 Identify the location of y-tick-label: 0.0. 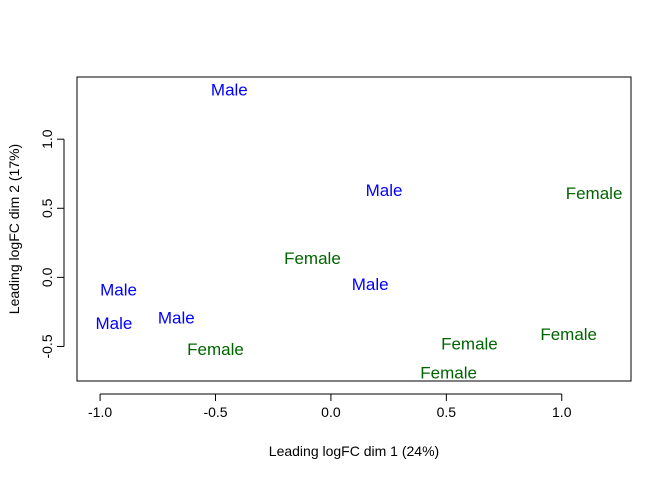
(47, 277).